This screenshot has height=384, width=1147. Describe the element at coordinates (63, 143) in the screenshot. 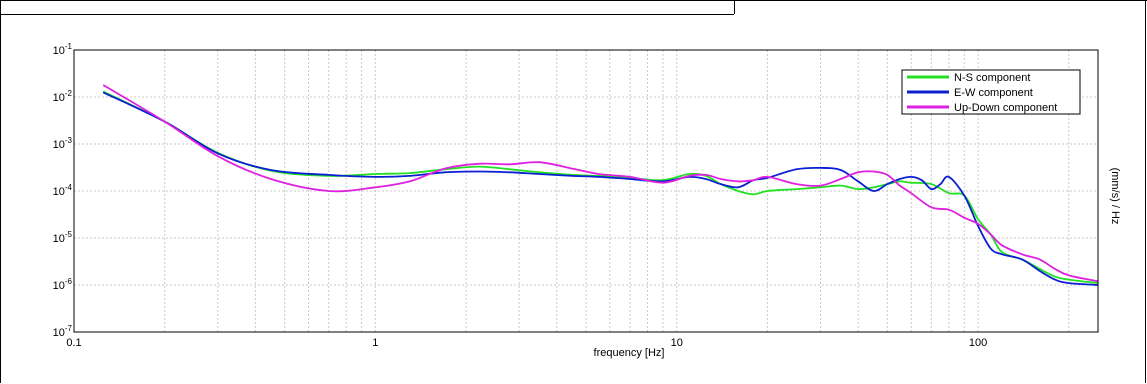

I see `y-tick-label: 10⁻³` at that location.